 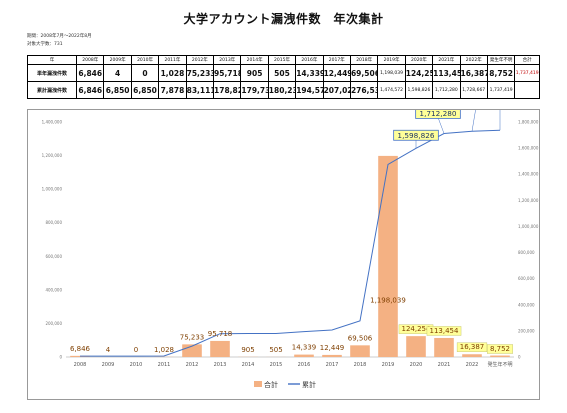 What do you see at coordinates (526, 330) in the screenshot?
I see `right-tick-label: 200,000` at bounding box center [526, 330].